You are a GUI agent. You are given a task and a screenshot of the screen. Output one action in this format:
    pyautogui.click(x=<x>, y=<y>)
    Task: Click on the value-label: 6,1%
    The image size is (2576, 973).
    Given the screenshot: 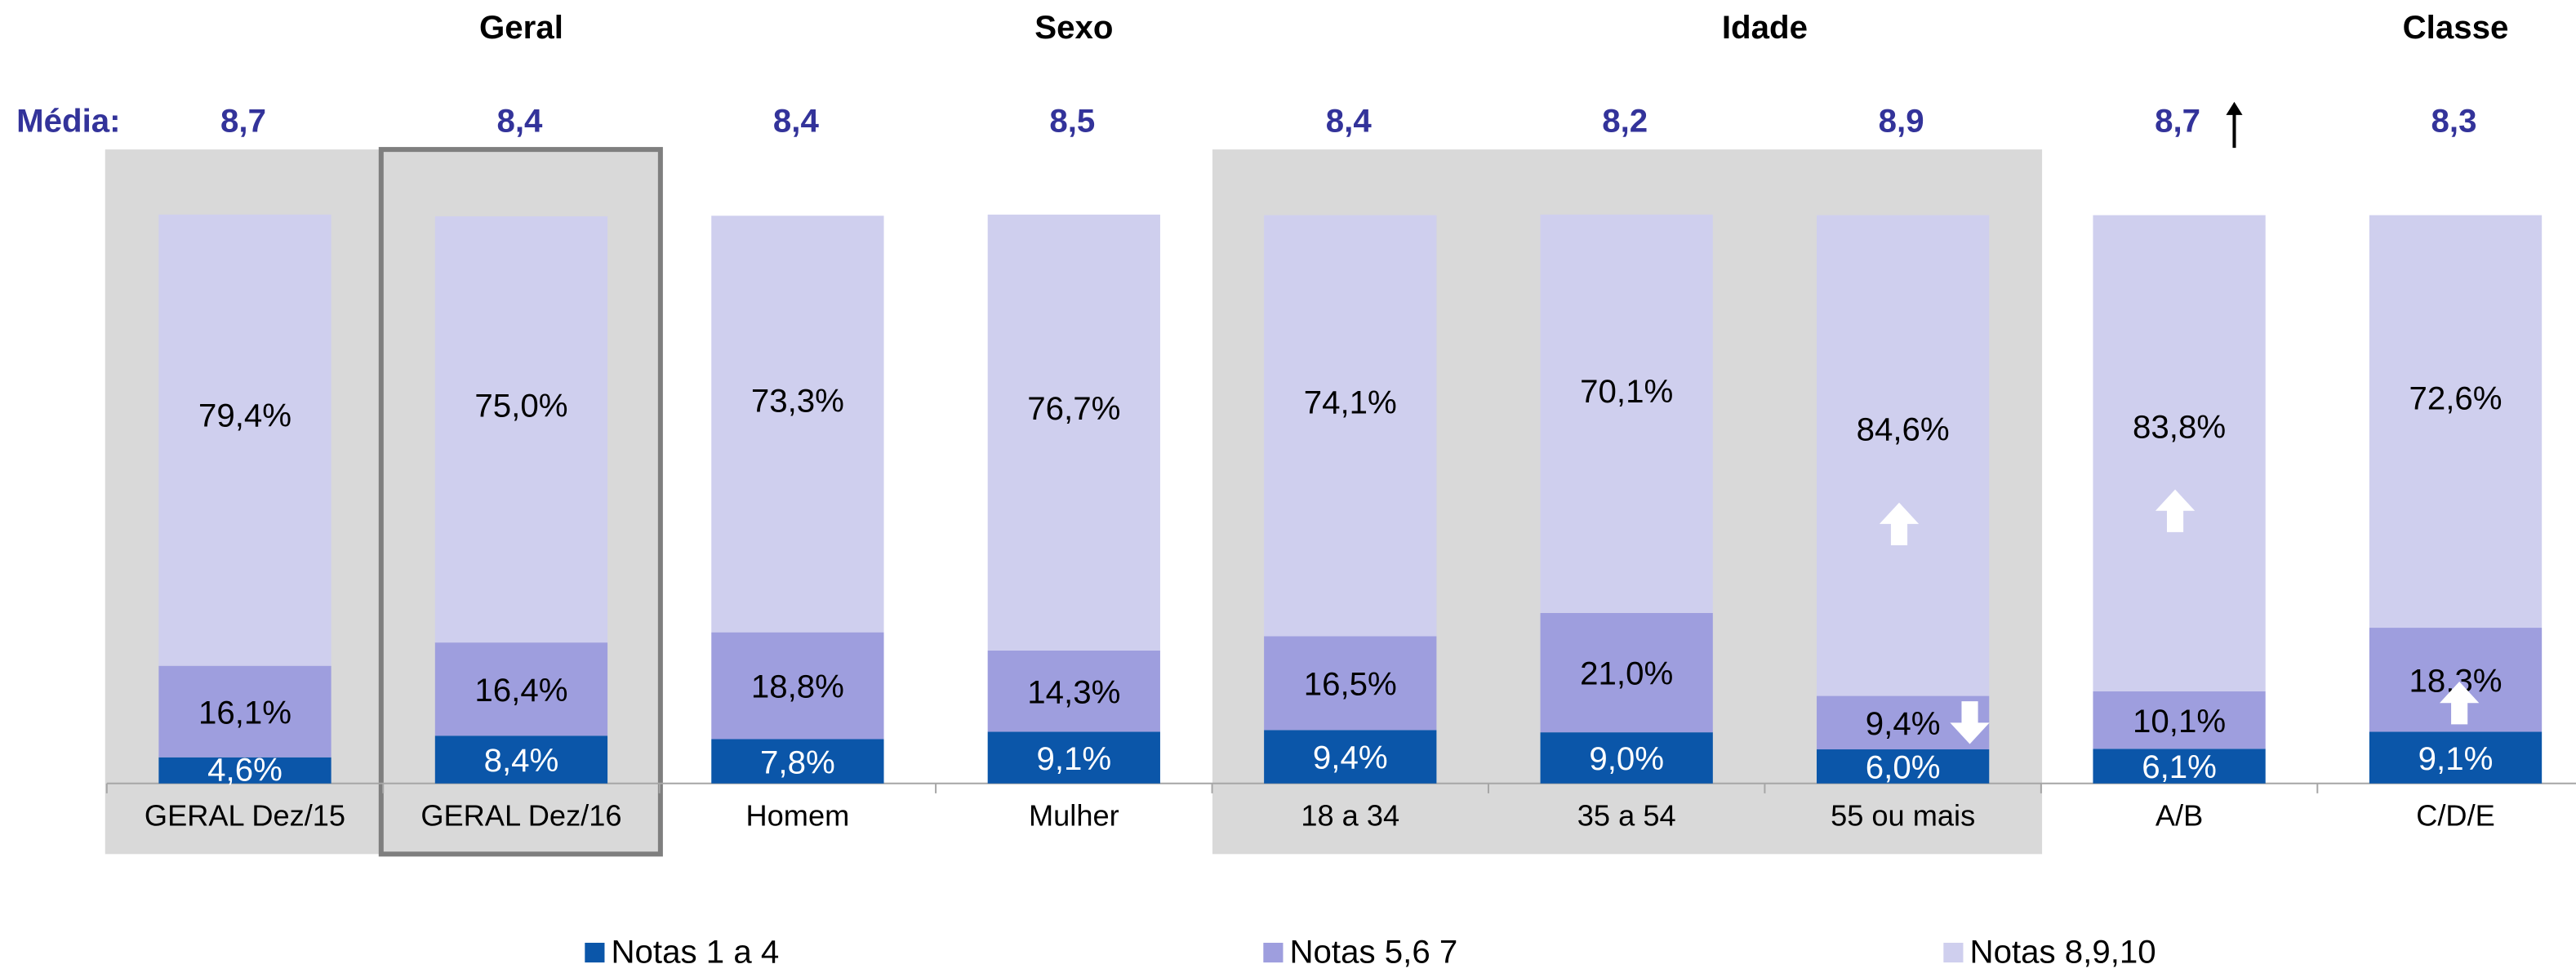 What is the action you would take?
    pyautogui.click(x=2179, y=767)
    